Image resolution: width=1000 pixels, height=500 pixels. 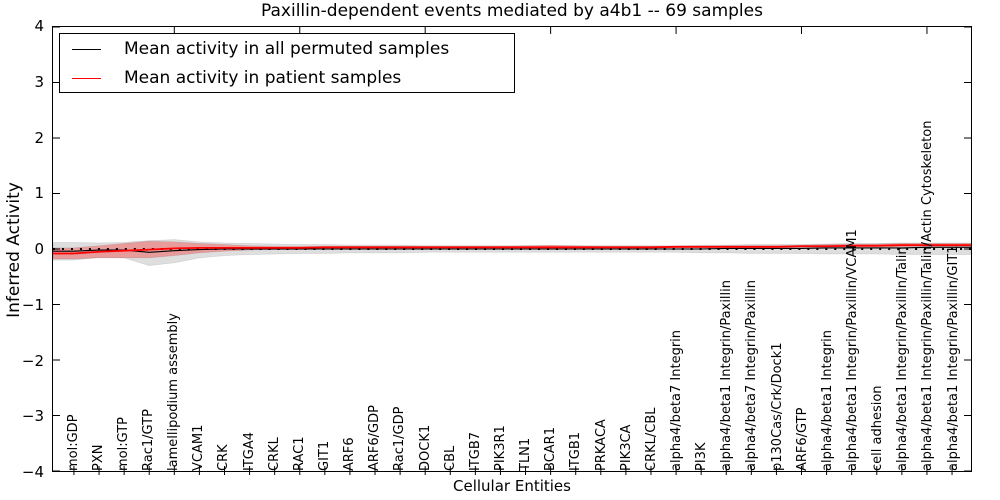 I want to click on x-tick-label: Rac1/GDP, so click(x=400, y=438).